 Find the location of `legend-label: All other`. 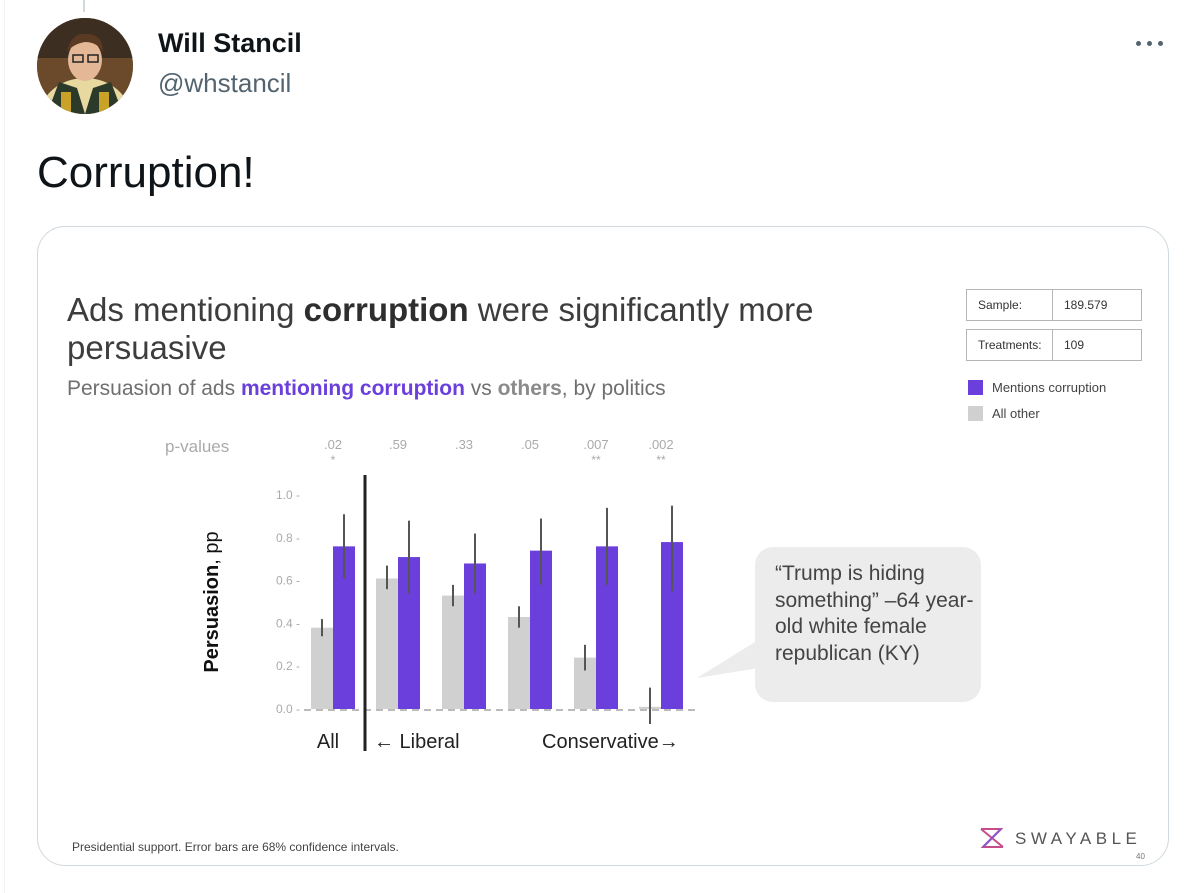

legend-label: All other is located at coordinates (1016, 413).